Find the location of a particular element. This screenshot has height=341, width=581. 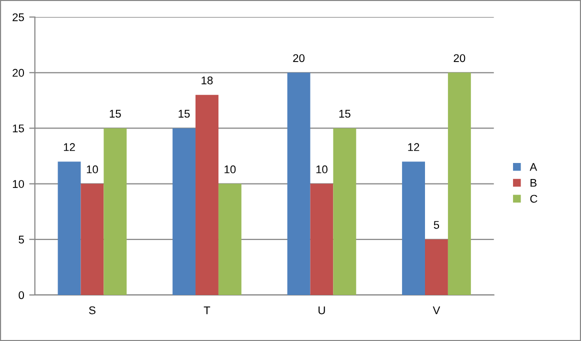

x-tick-label: S is located at coordinates (92, 310).